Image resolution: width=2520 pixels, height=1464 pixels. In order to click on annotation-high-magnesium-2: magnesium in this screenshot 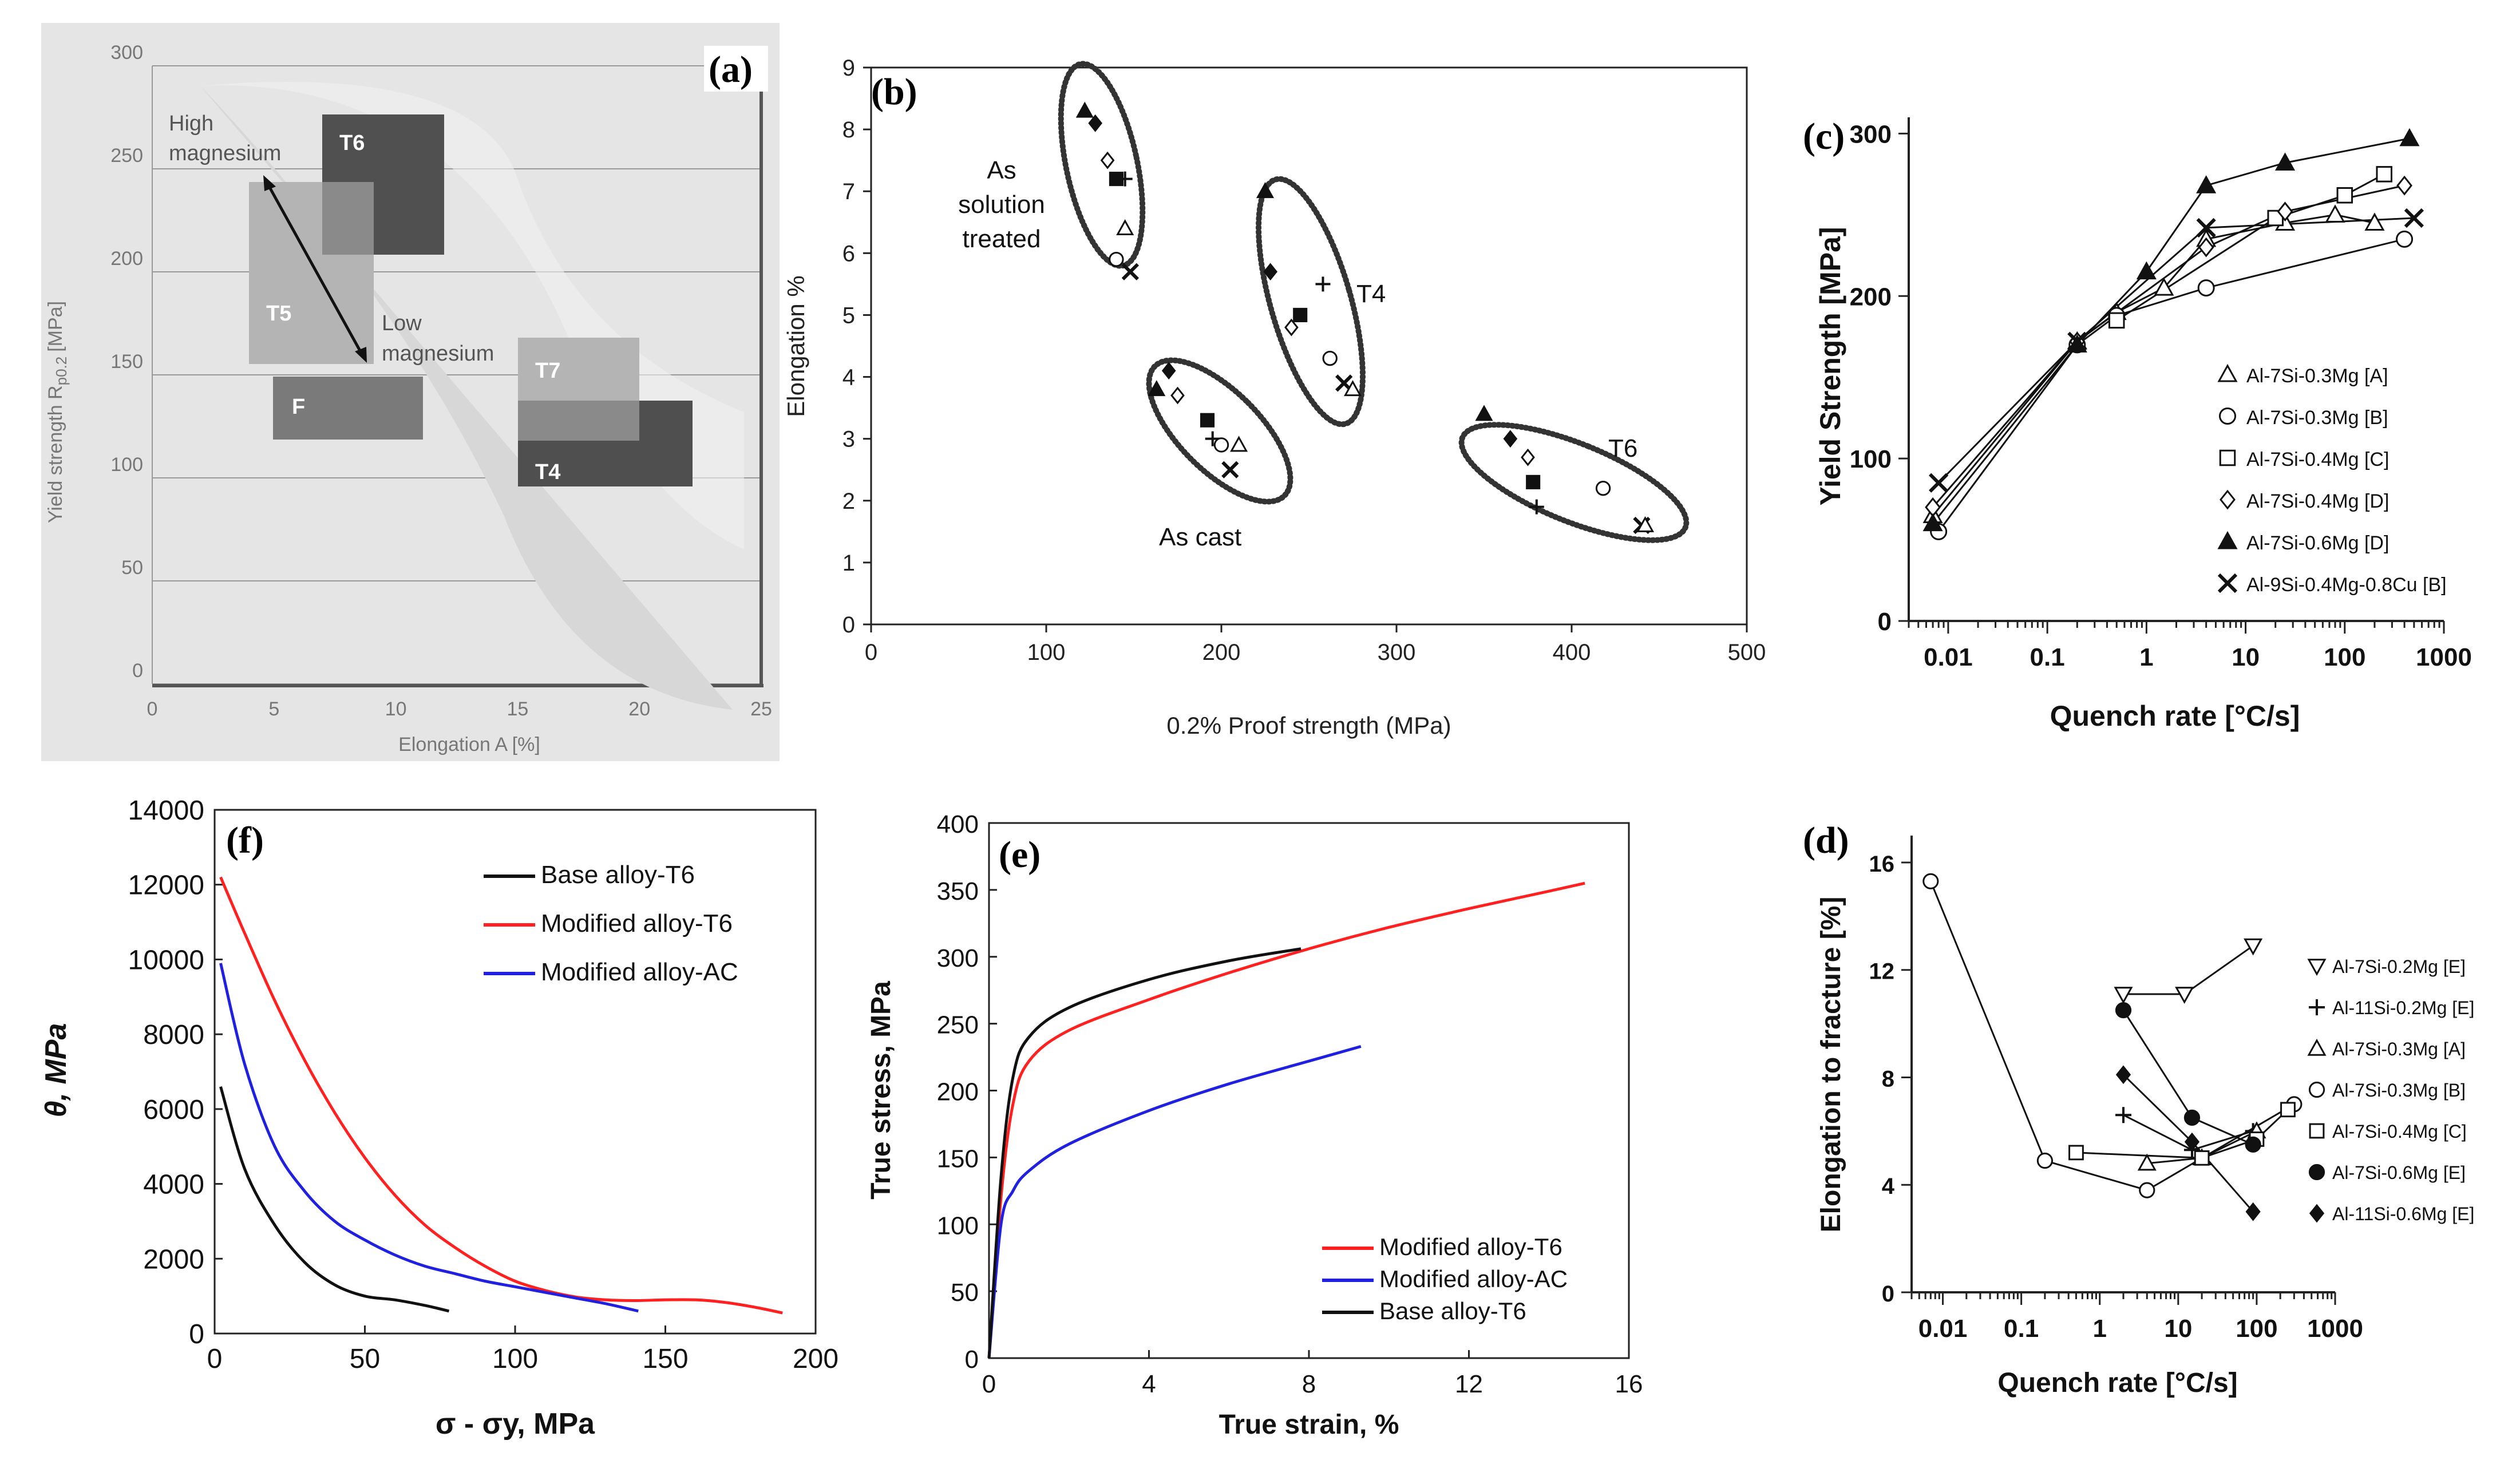, I will do `click(225, 153)`.